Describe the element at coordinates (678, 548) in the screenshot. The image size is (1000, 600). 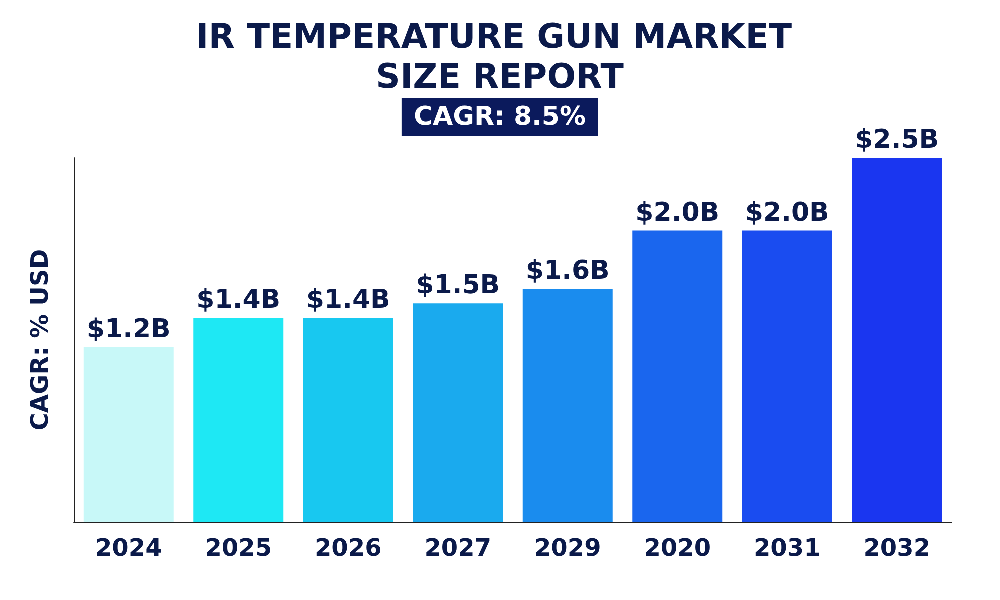
I see `x-tick-label: 2020` at that location.